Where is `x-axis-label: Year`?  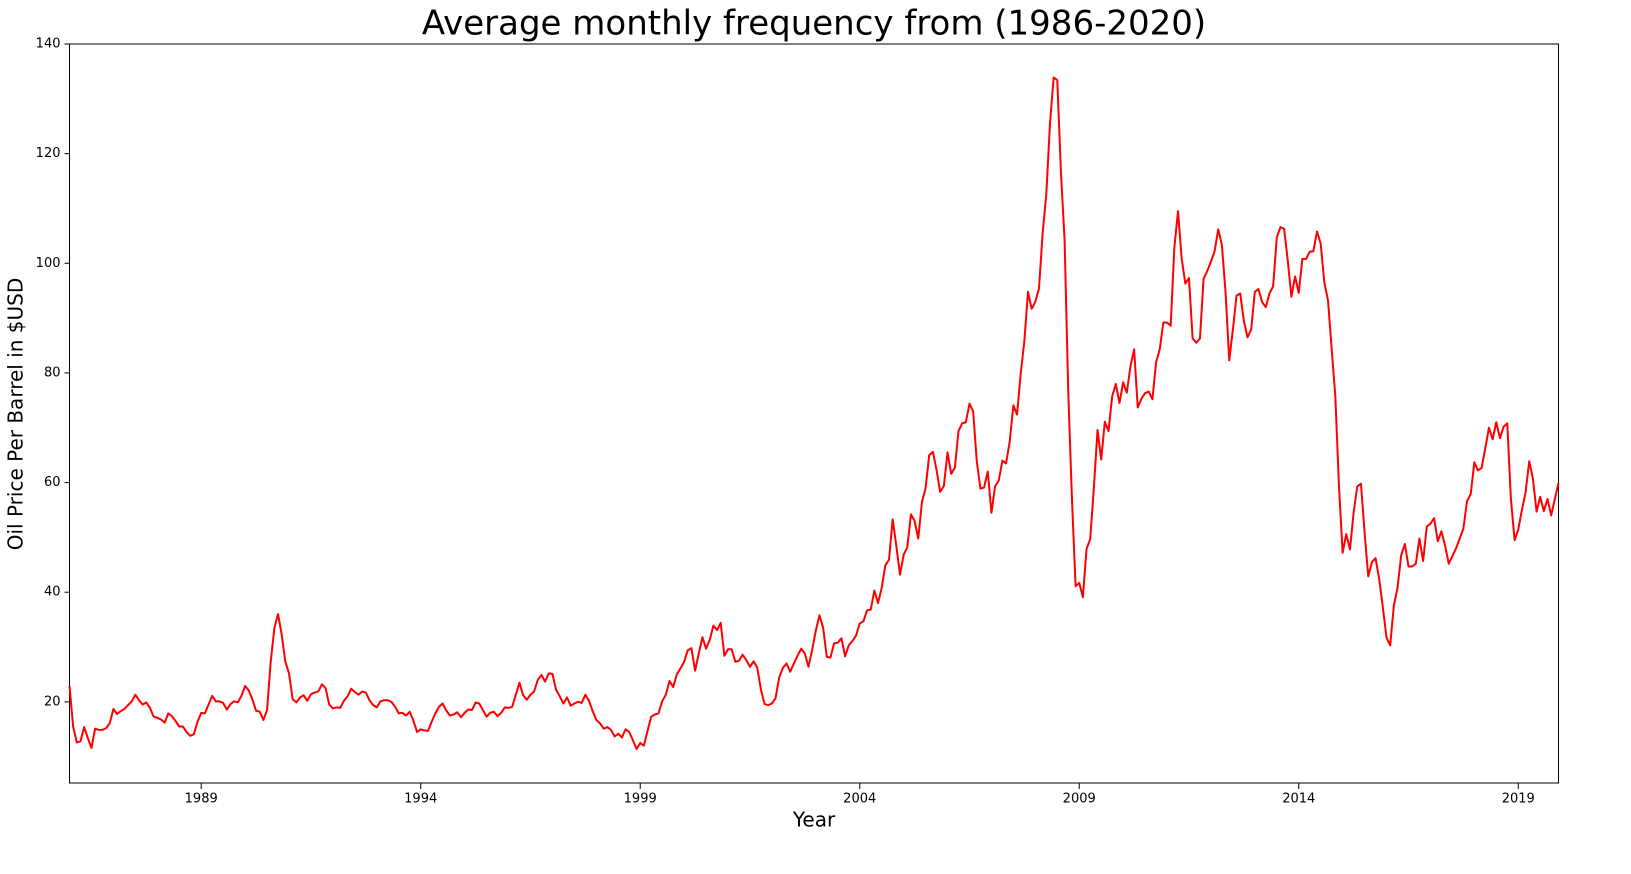
x-axis-label: Year is located at coordinates (814, 820).